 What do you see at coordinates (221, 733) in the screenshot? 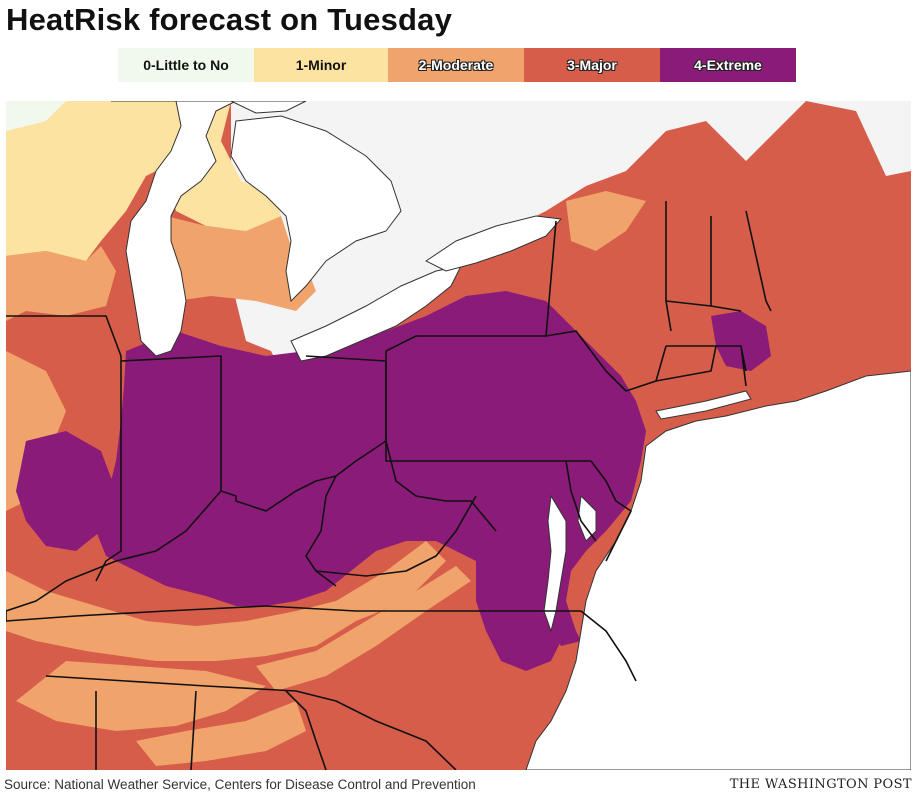
I see `moderate-risk-south` at bounding box center [221, 733].